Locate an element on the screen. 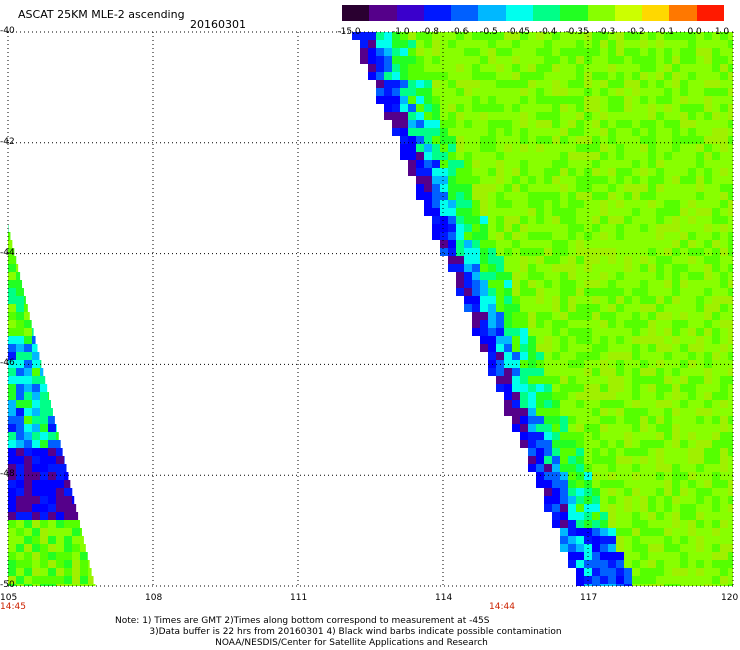  y-tick-label: -44 is located at coordinates (7, 252).